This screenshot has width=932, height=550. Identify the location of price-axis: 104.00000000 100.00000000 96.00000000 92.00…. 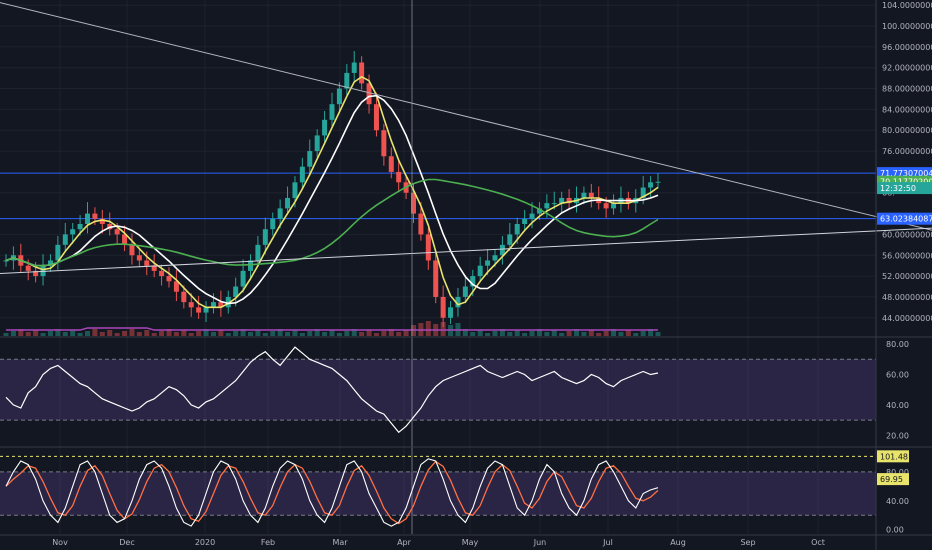
(907, 267).